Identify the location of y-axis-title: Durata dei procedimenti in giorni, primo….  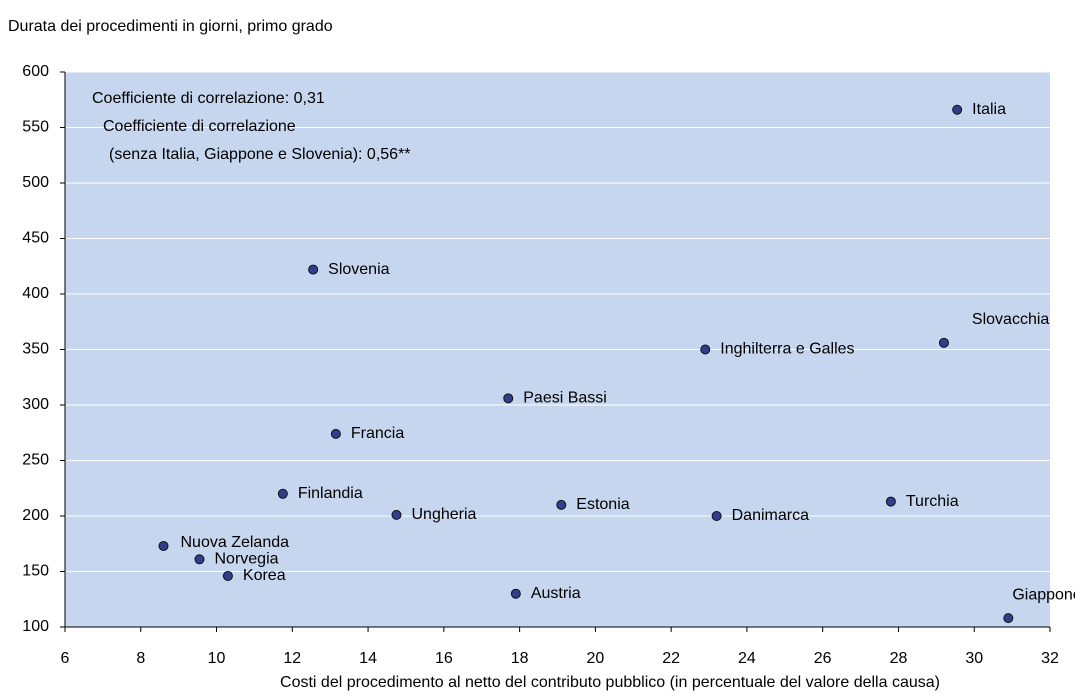
(170, 26).